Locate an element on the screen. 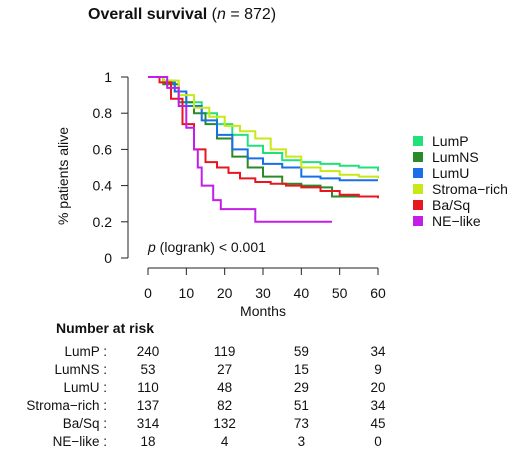  title-n-value: = 872) is located at coordinates (251, 14).